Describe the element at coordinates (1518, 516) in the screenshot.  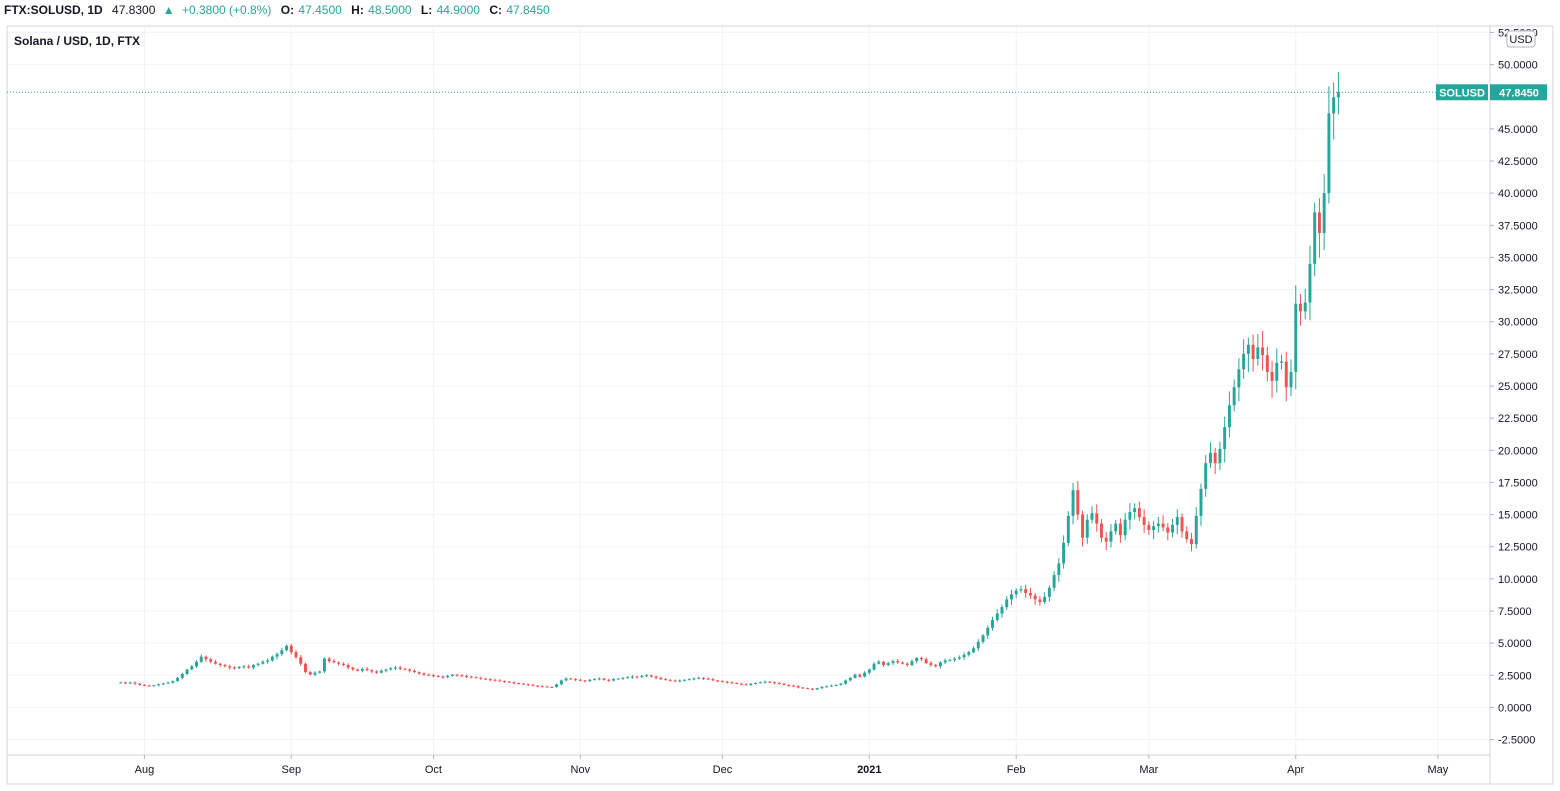
I see `y-tick-label: 15.0000` at that location.